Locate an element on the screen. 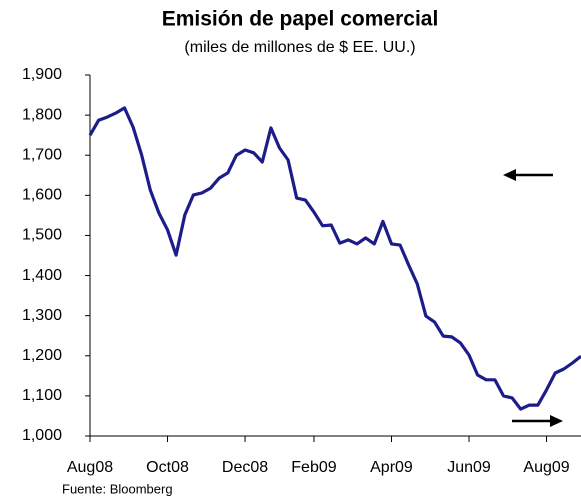 The width and height of the screenshot is (581, 500). x-tick-label: Aug09 is located at coordinates (546, 467).